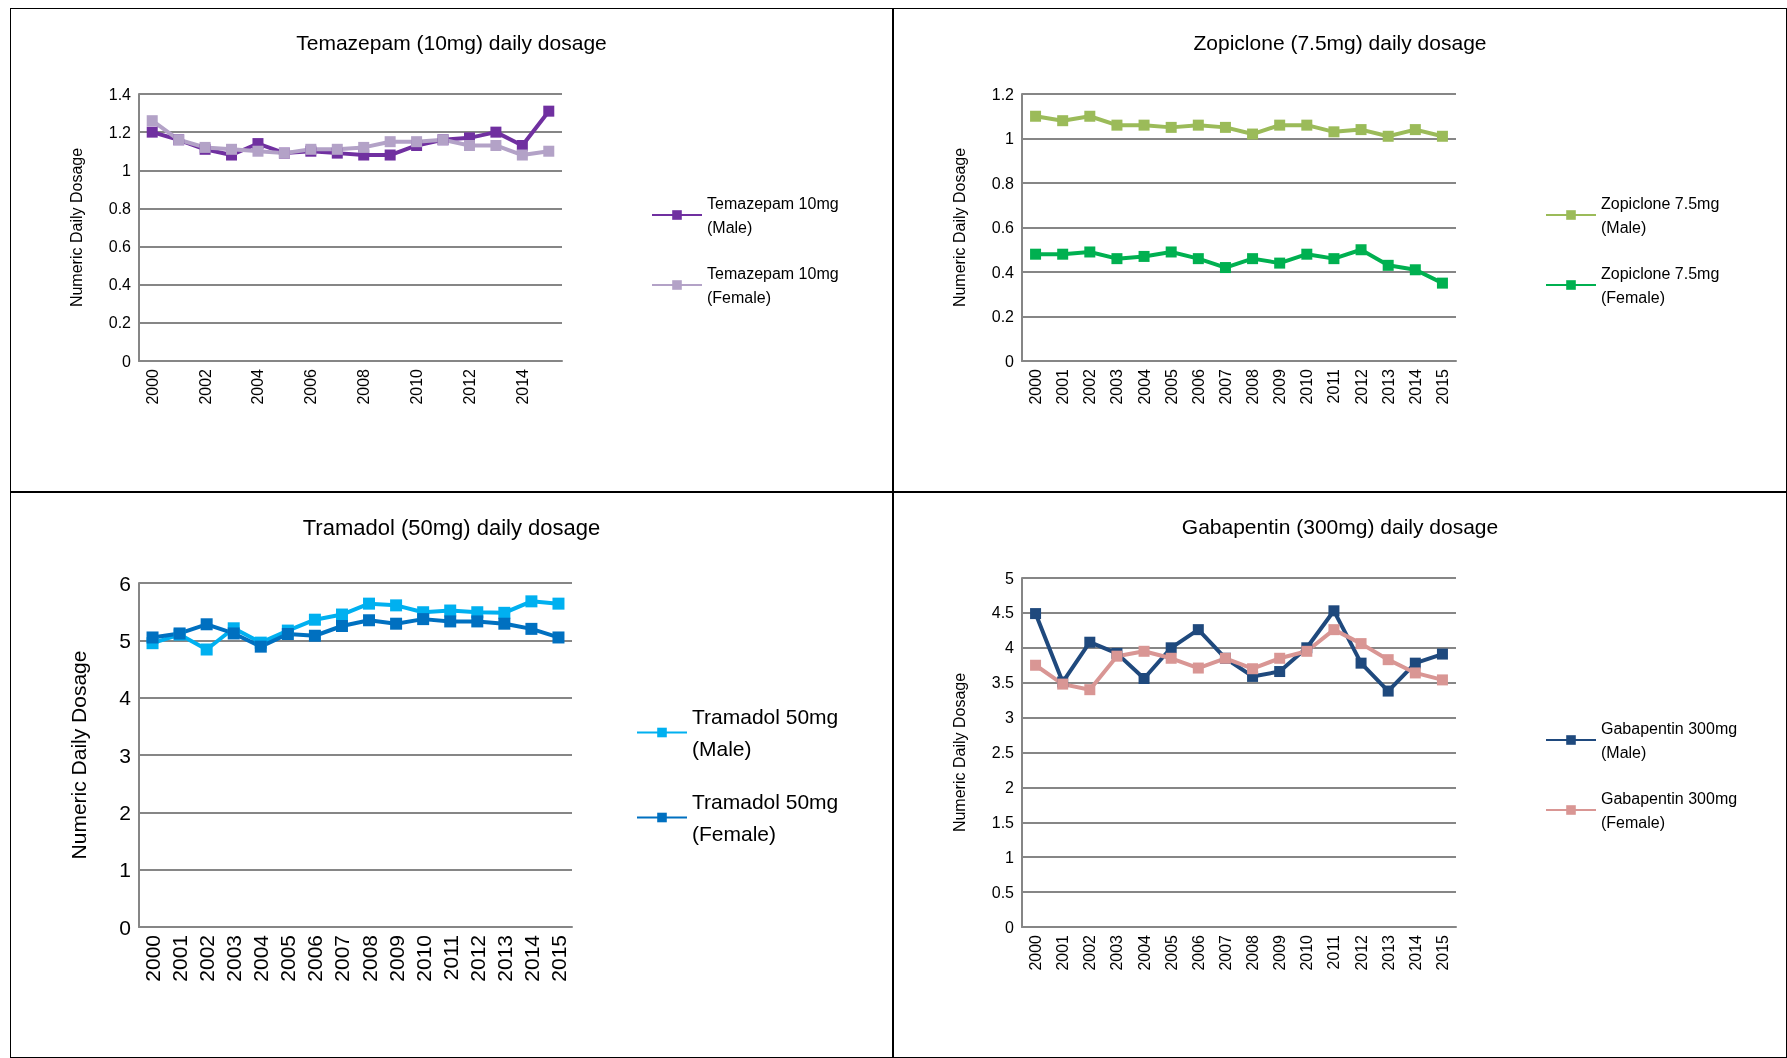  I want to click on legend-label: Gabapentin 300mg (Male), so click(1671, 740).